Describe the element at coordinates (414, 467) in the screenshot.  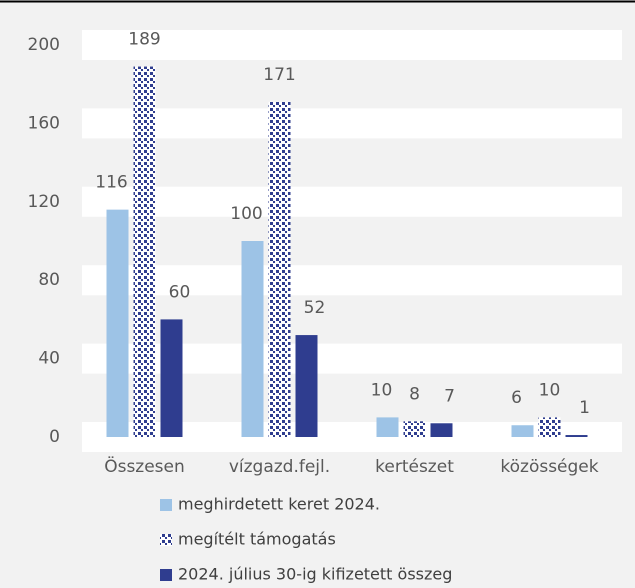
I see `x-tick-label: kertészet` at that location.